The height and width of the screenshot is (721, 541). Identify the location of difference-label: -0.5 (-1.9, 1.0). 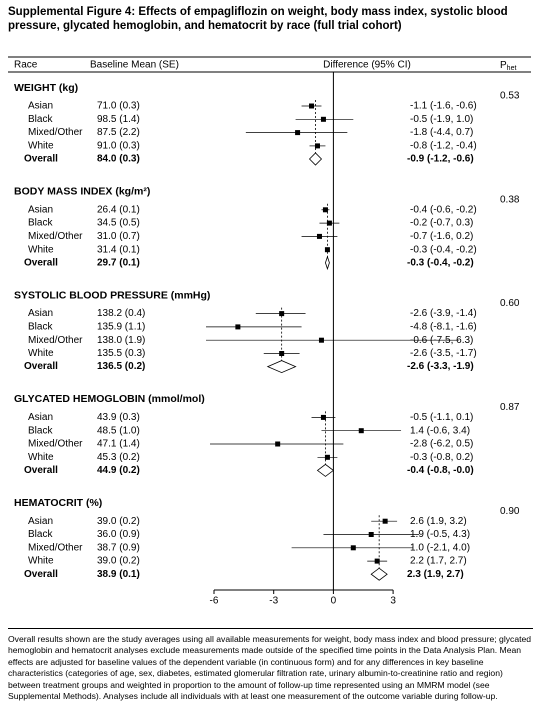
(441, 119).